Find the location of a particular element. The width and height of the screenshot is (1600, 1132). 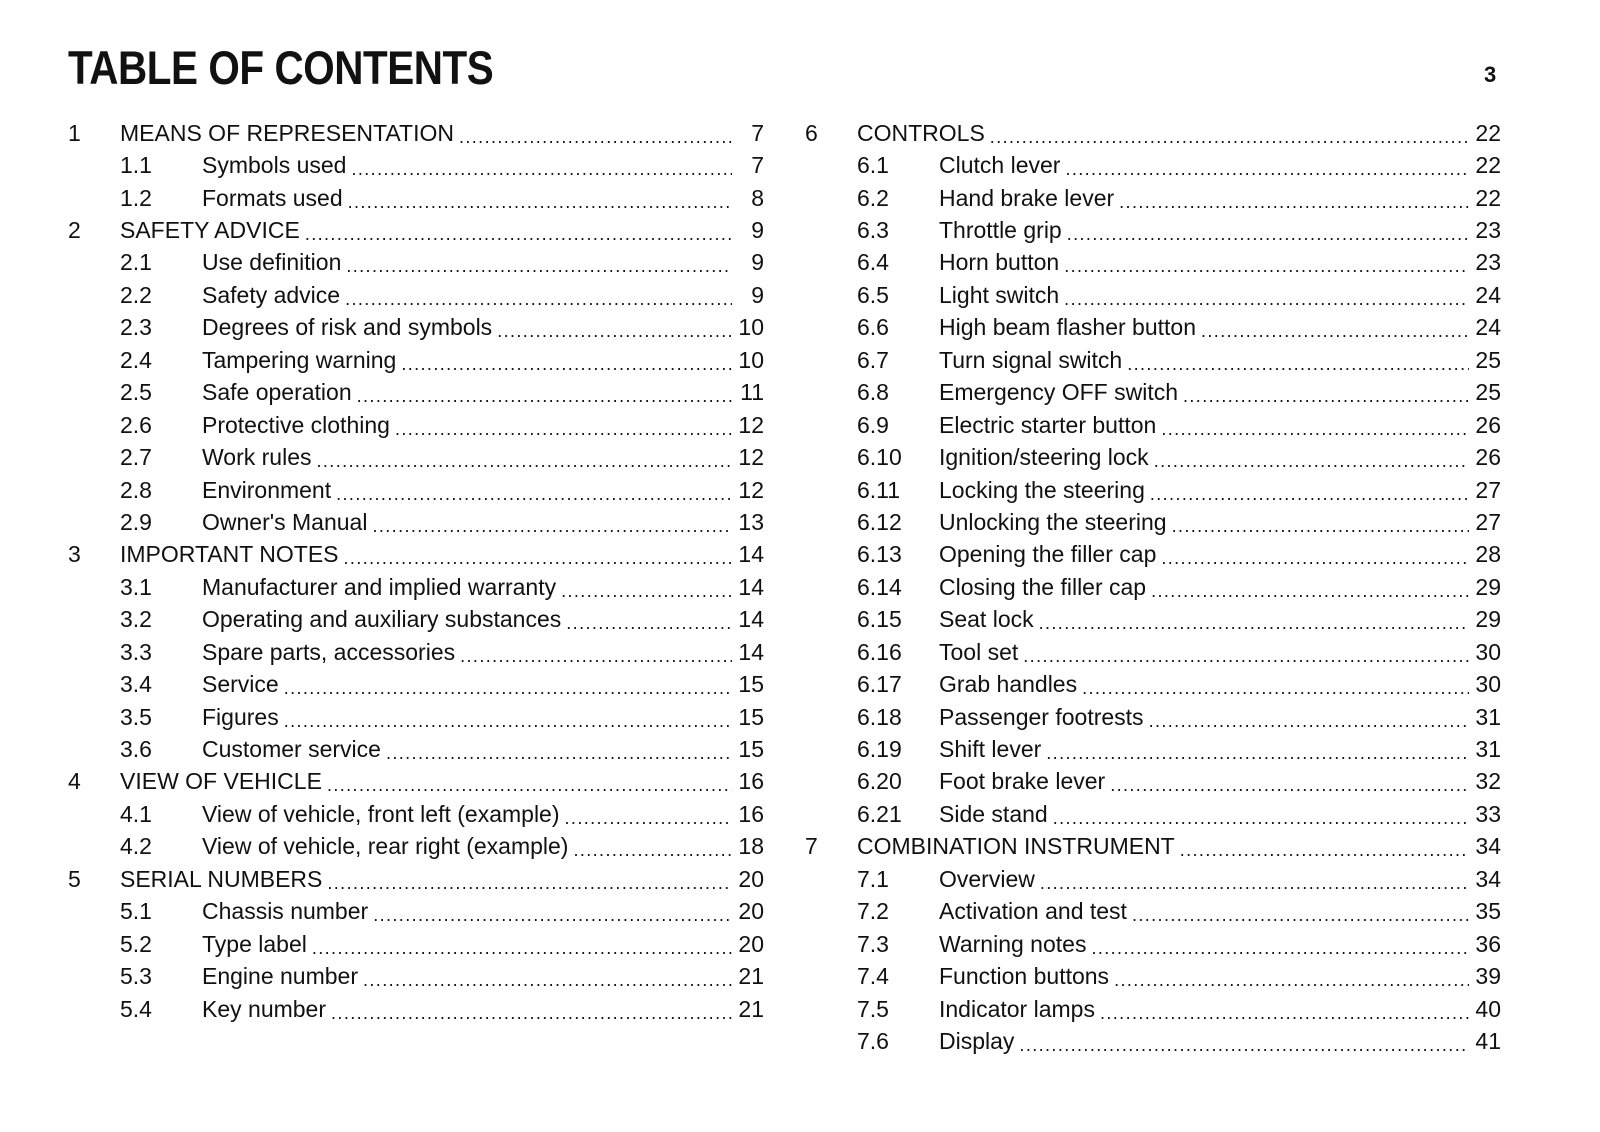

toc-section-entry: 1.1 Symbols used 7 is located at coordinates (416, 165).